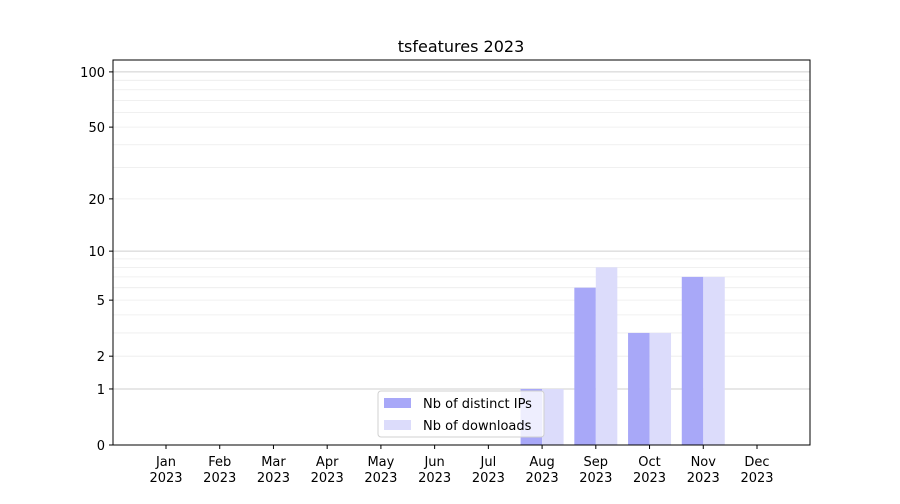  Describe the element at coordinates (756, 470) in the screenshot. I see `x-tick-label: Dec 2023` at that location.